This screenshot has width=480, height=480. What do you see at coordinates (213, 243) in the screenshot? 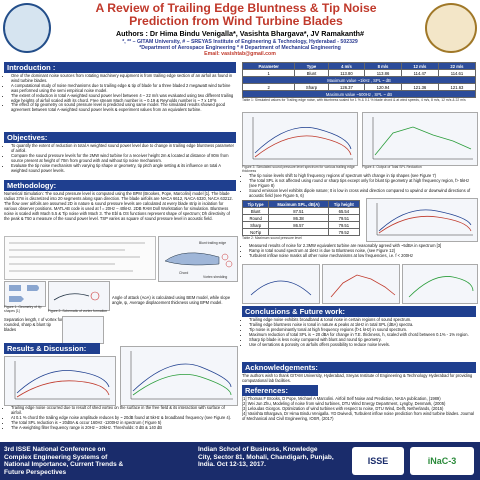
I see `blunt-label: Blunt trailing edge` at bounding box center [213, 243].